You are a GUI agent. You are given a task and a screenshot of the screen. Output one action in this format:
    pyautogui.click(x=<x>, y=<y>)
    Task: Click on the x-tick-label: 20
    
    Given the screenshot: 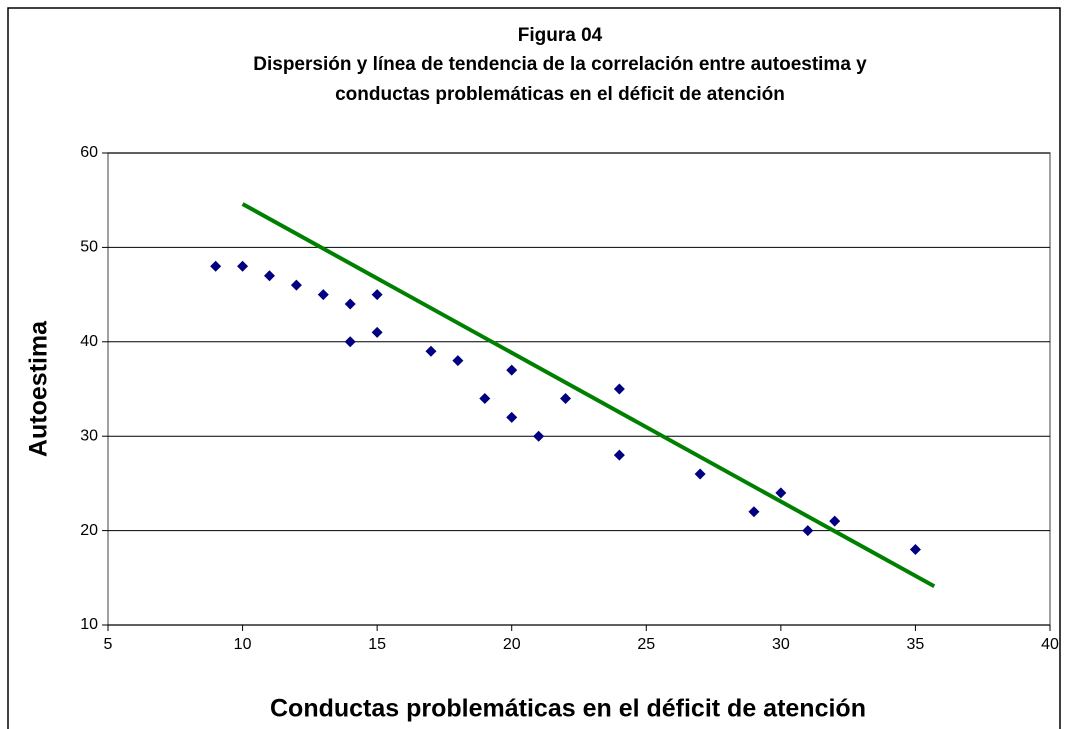 What is the action you would take?
    pyautogui.click(x=512, y=644)
    